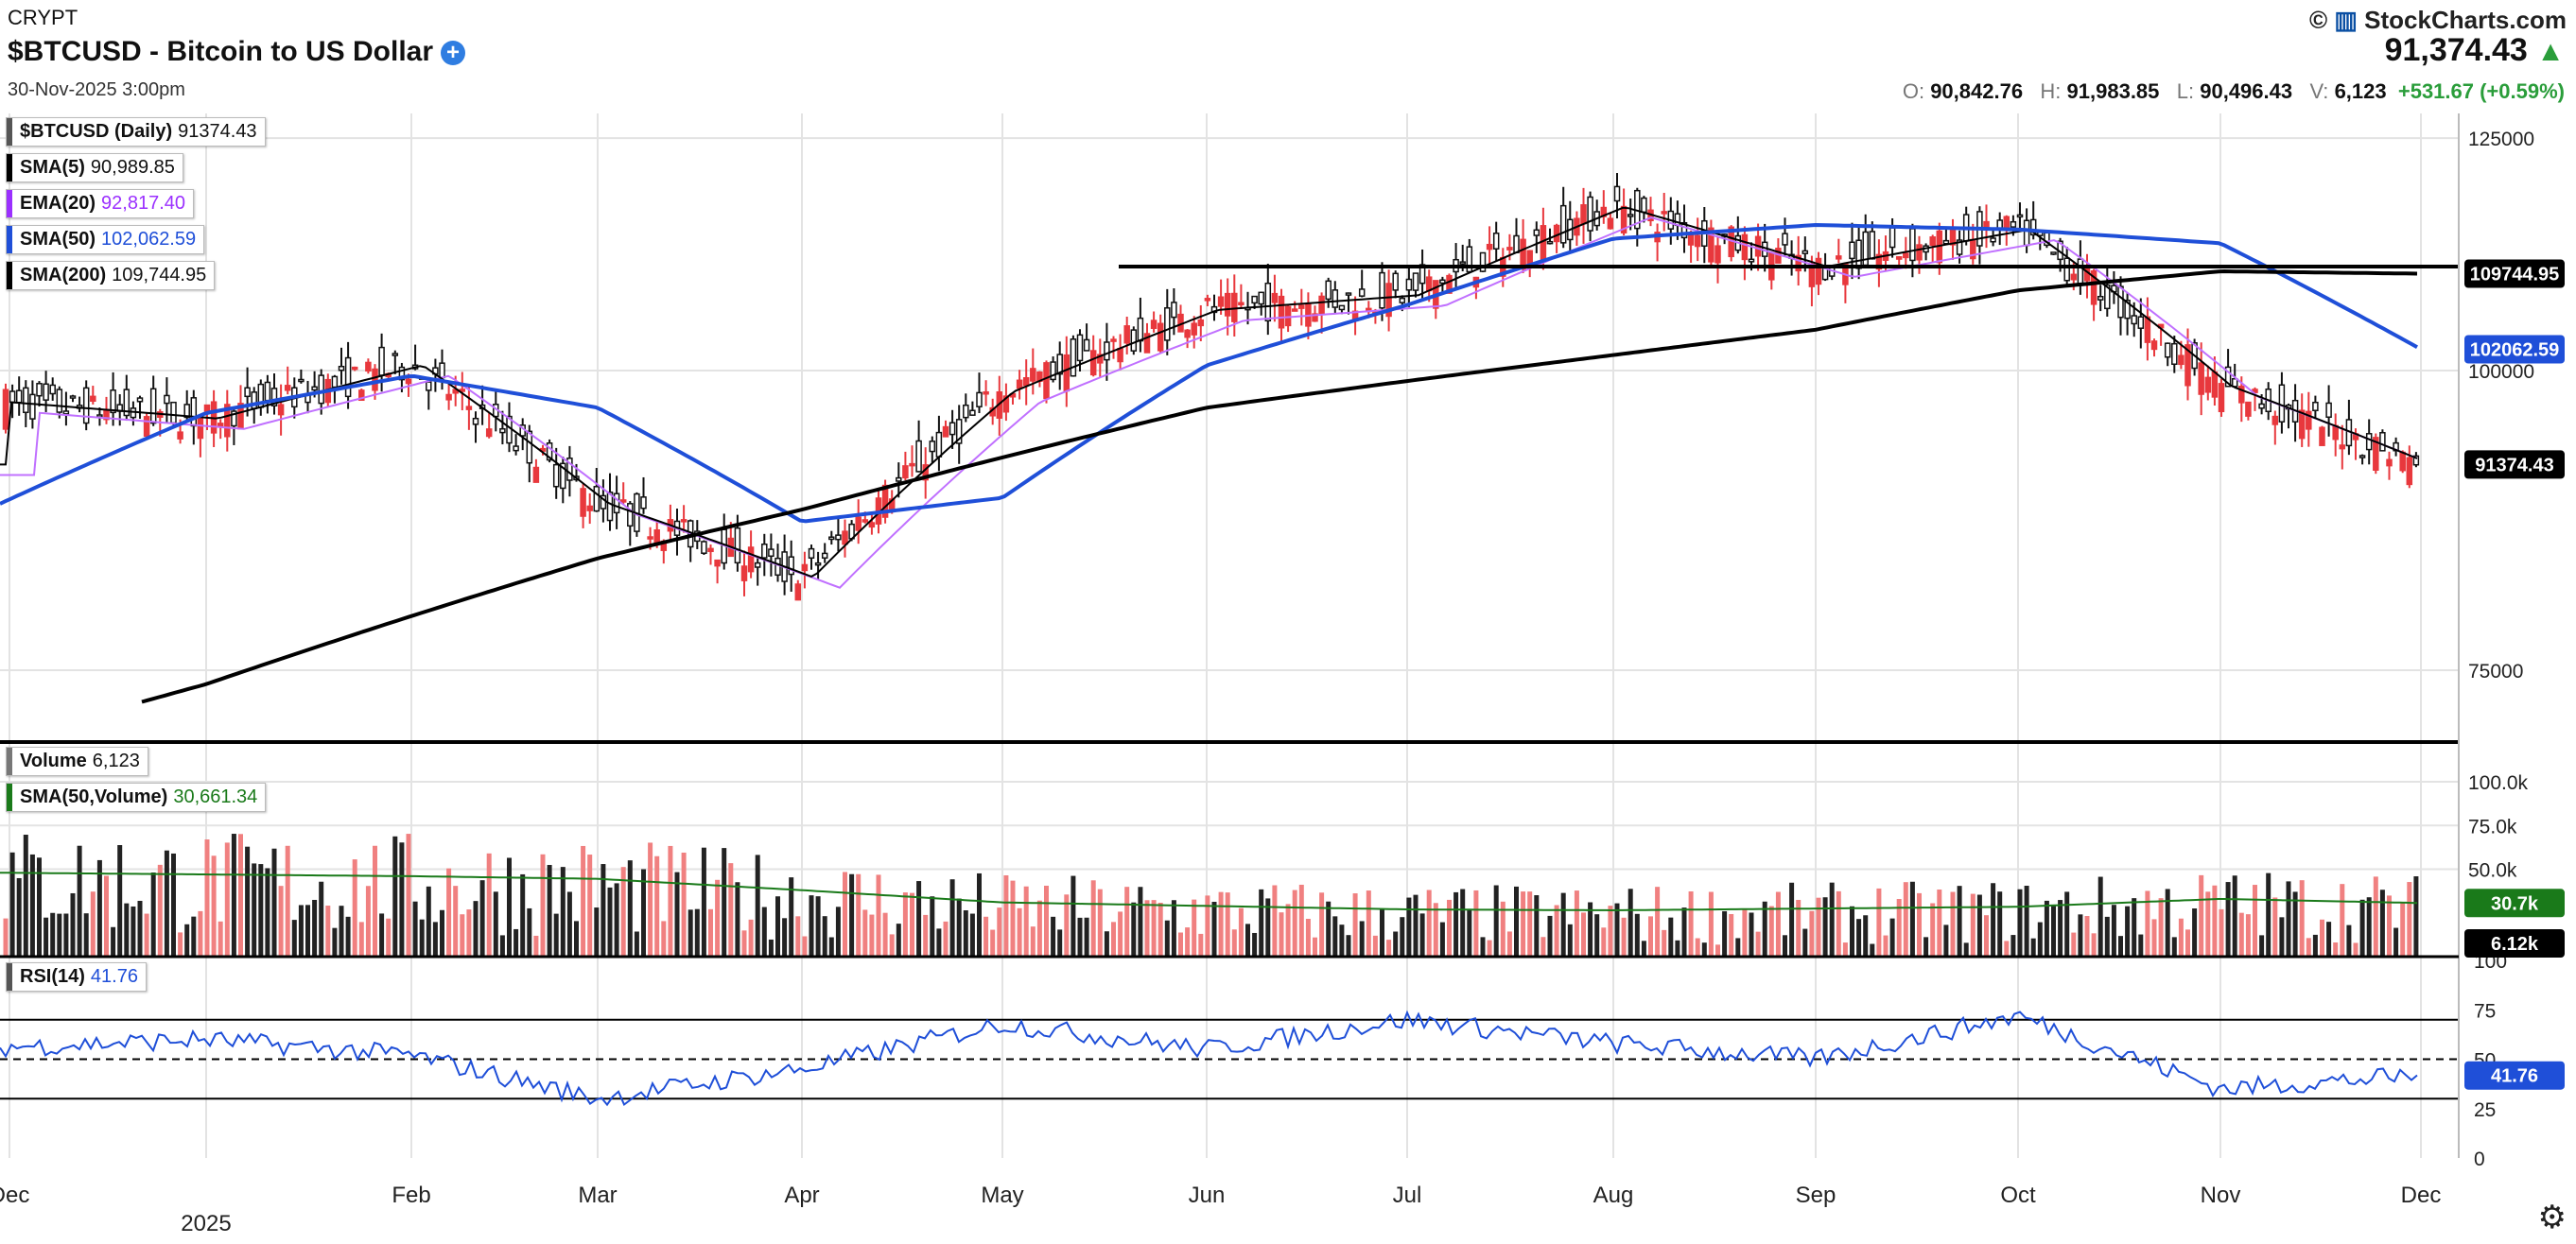 The image size is (2576, 1244). I want to click on legend-ema20: EMA(20) 92,817.40, so click(100, 204).